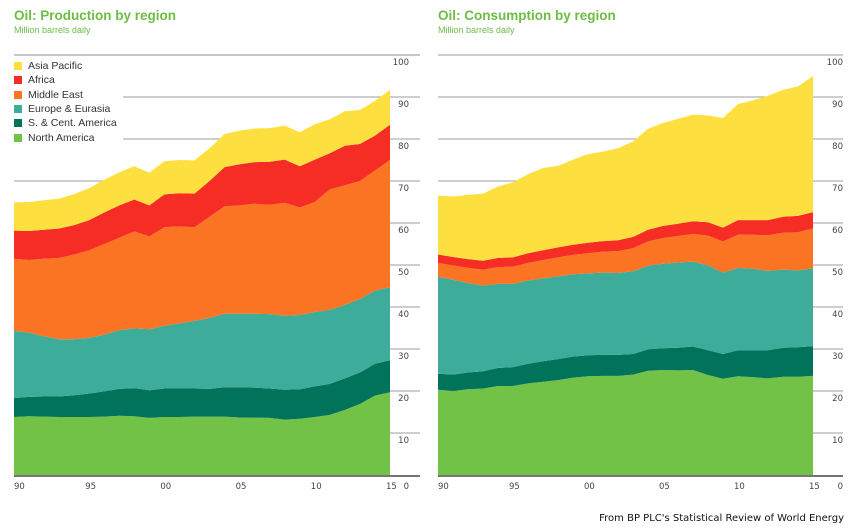 The height and width of the screenshot is (531, 855). I want to click on legend-item-asia-pacific: Asia Pacific, so click(65, 66).